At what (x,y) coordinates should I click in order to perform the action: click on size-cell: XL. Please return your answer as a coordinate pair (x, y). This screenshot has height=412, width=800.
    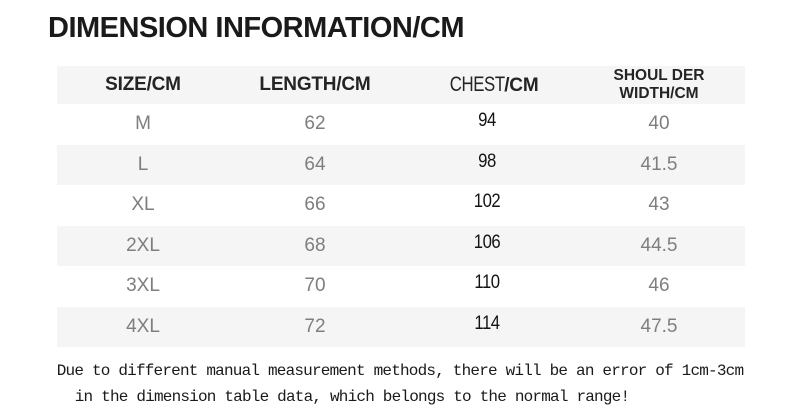
    Looking at the image, I should click on (143, 205).